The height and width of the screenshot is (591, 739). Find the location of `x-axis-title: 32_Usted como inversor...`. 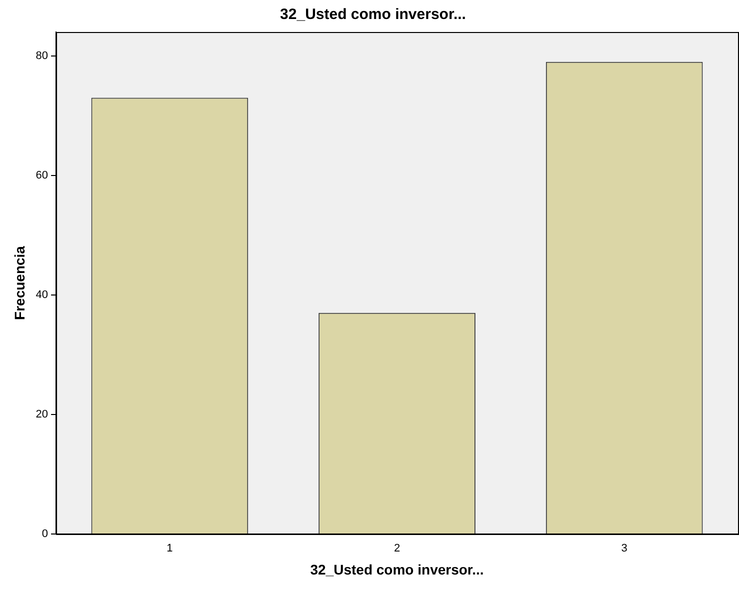

x-axis-title: 32_Usted como inversor... is located at coordinates (397, 569).